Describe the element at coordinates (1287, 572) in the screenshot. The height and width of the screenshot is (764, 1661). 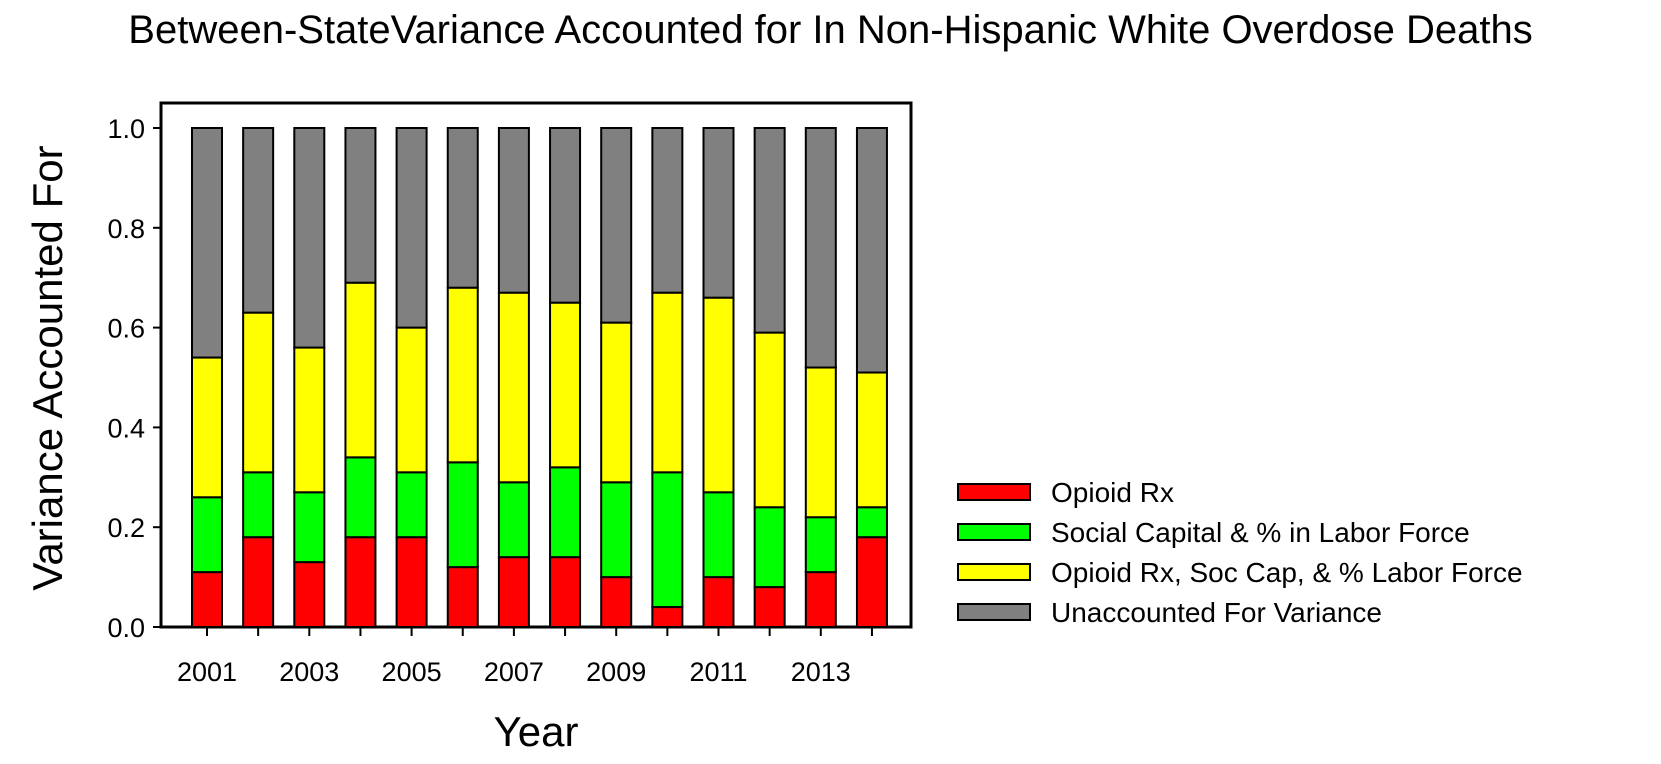
I see `legend-label: Opioid Rx, Soc Cap, & % Labor Force` at that location.